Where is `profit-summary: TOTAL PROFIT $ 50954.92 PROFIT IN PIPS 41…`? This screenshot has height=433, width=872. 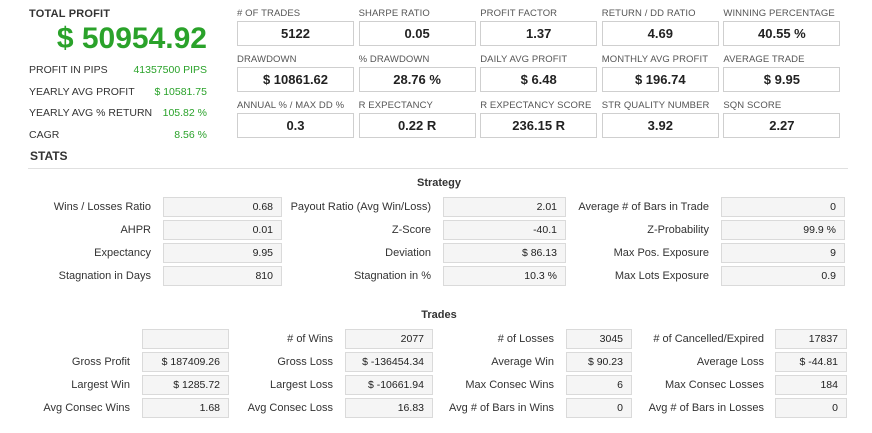
profit-summary: TOTAL PROFIT $ 50954.92 PROFIT IN PIPS 41… is located at coordinates (118, 79).